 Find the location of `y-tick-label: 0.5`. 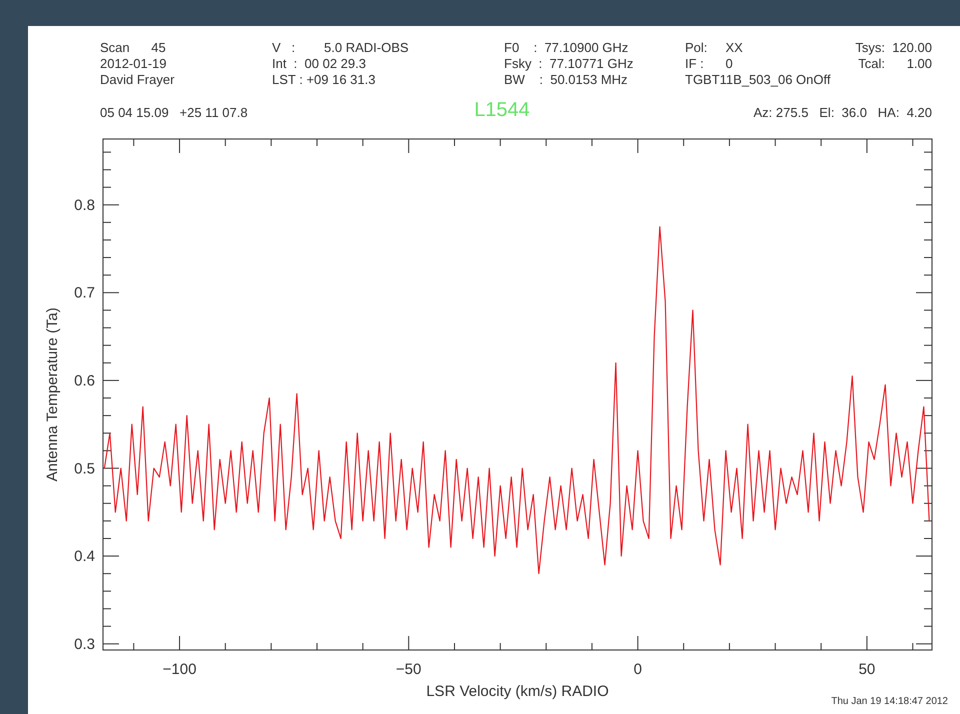

y-tick-label: 0.5 is located at coordinates (84, 469).